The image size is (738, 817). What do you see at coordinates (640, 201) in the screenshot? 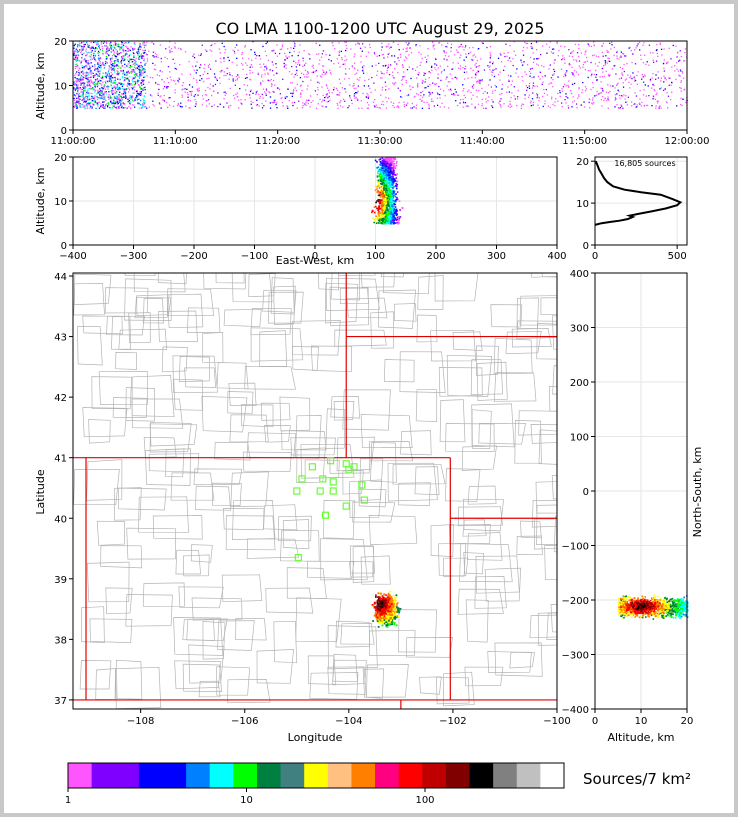
I see `histogram-grid` at bounding box center [640, 201].